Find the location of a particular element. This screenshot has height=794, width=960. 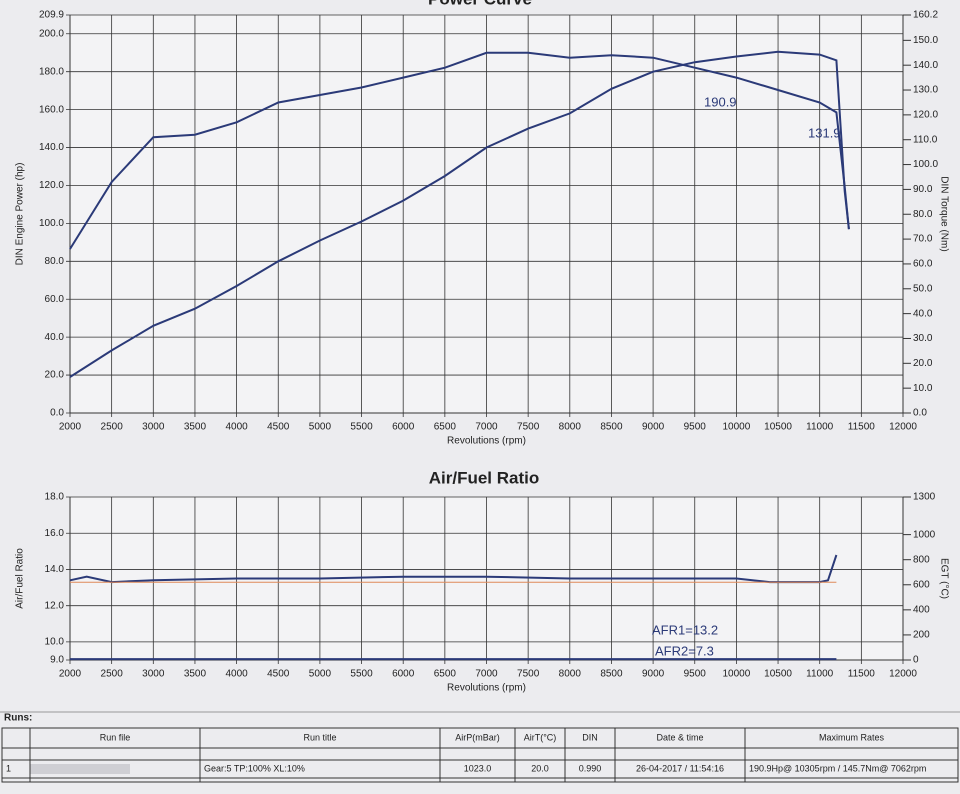

table-cell: 20.0 is located at coordinates (540, 768).